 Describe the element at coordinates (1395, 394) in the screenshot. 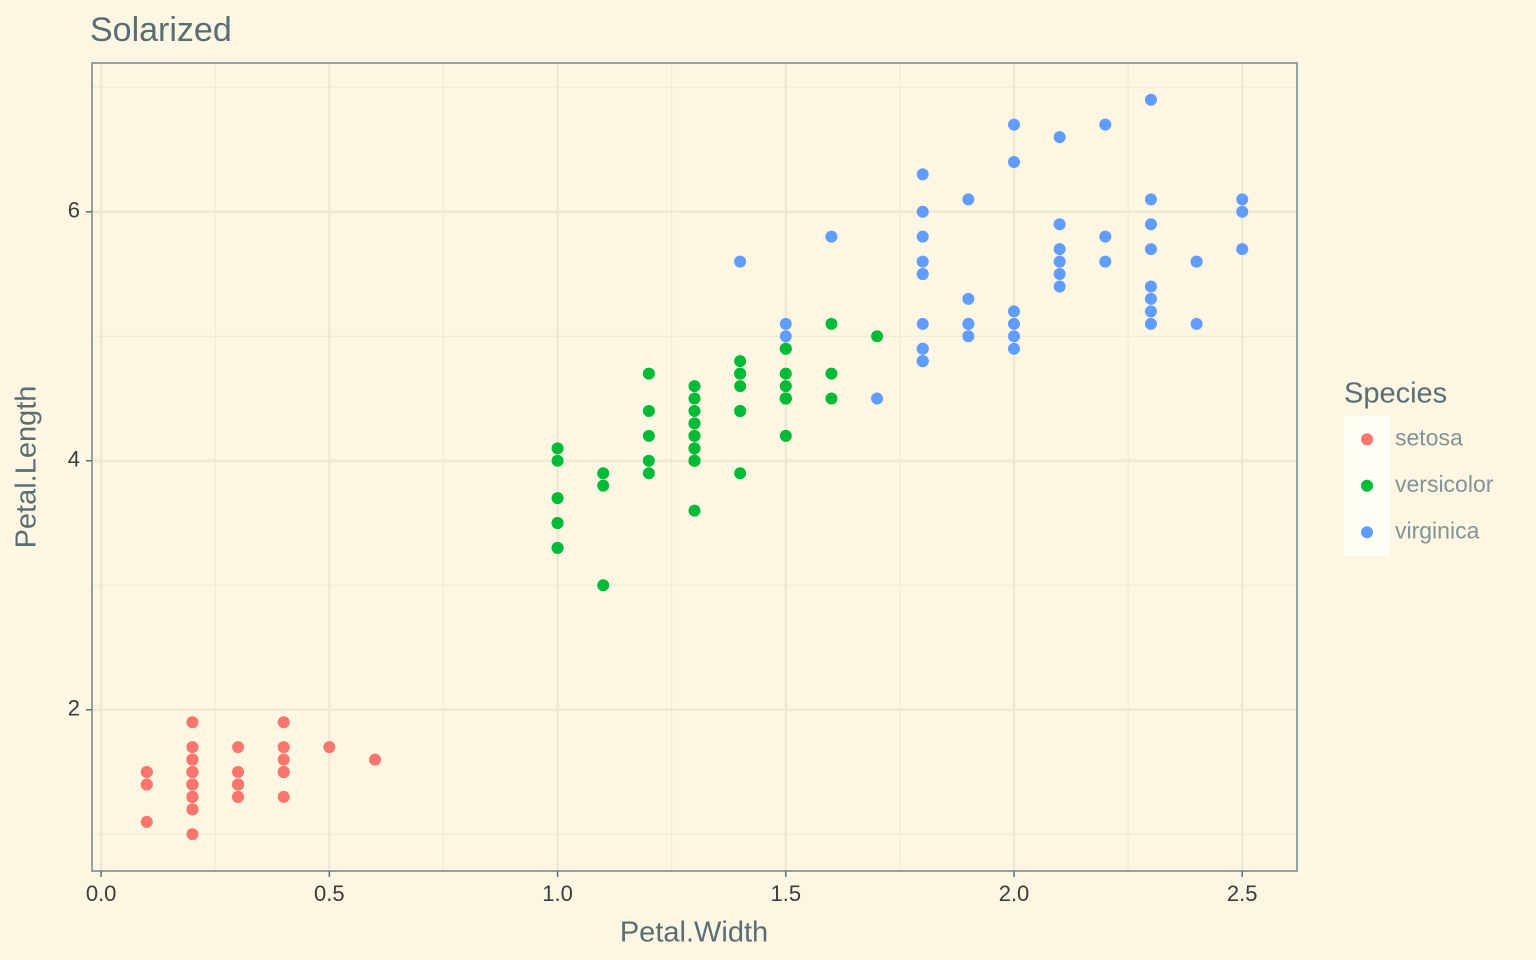

I see `legend-title: Species` at that location.